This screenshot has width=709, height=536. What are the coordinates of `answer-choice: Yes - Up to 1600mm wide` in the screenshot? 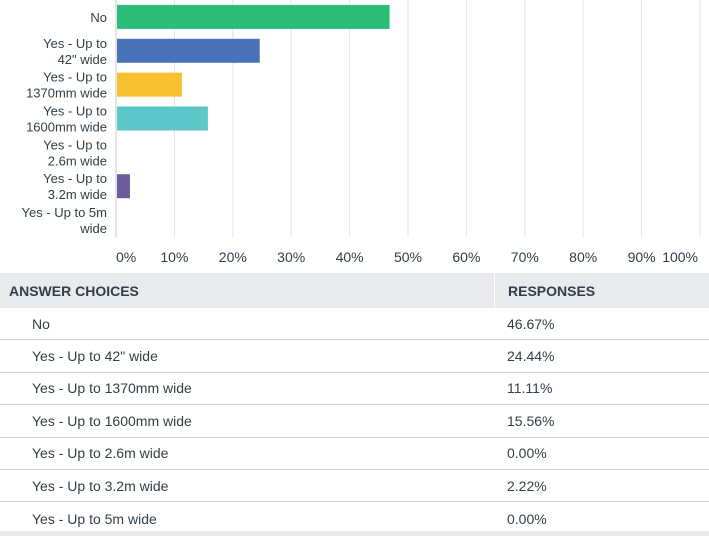 It's located at (112, 420).